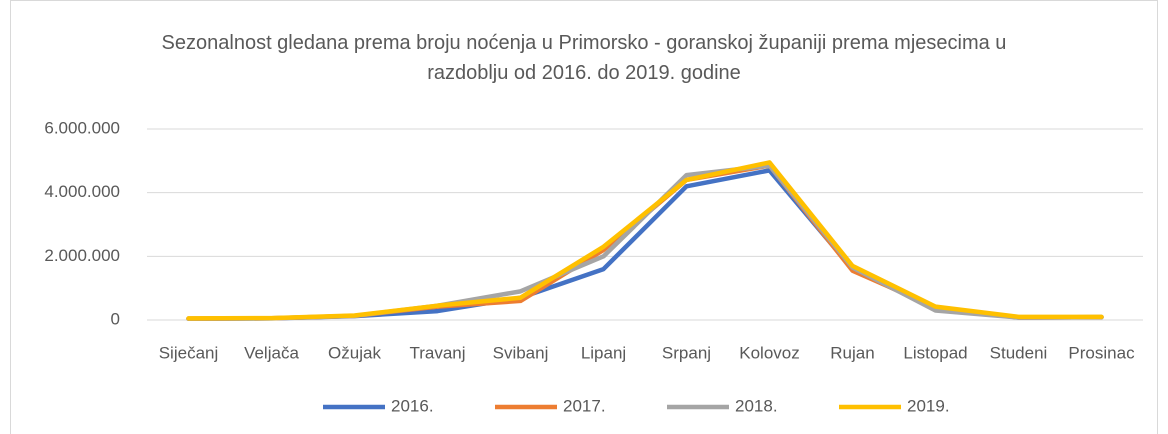 This screenshot has width=1168, height=434. What do you see at coordinates (271, 352) in the screenshot?
I see `x-tick-label: Veljača` at bounding box center [271, 352].